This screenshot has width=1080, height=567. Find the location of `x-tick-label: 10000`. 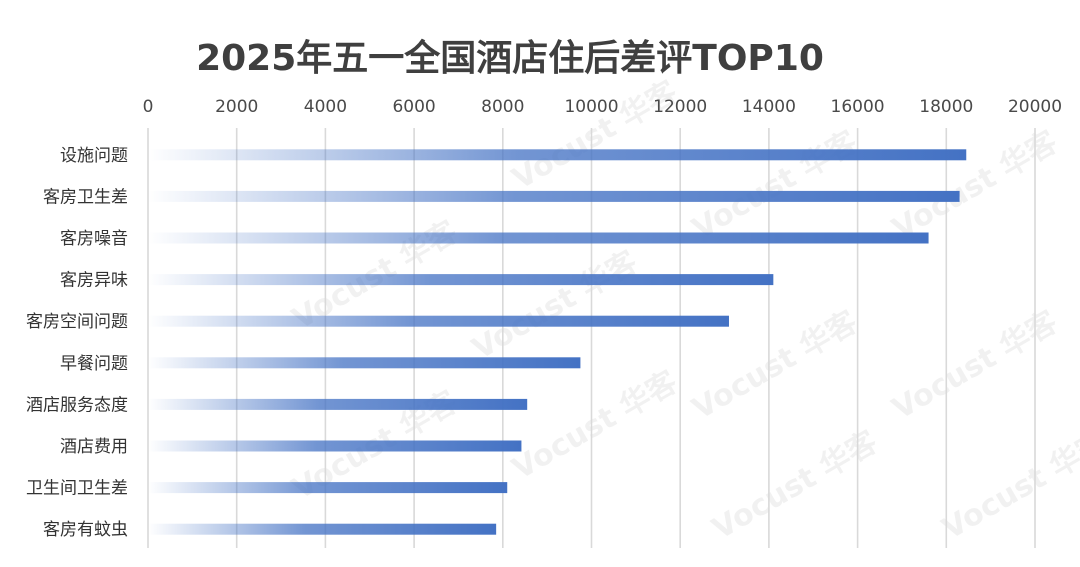

x-tick-label: 10000 is located at coordinates (591, 107).